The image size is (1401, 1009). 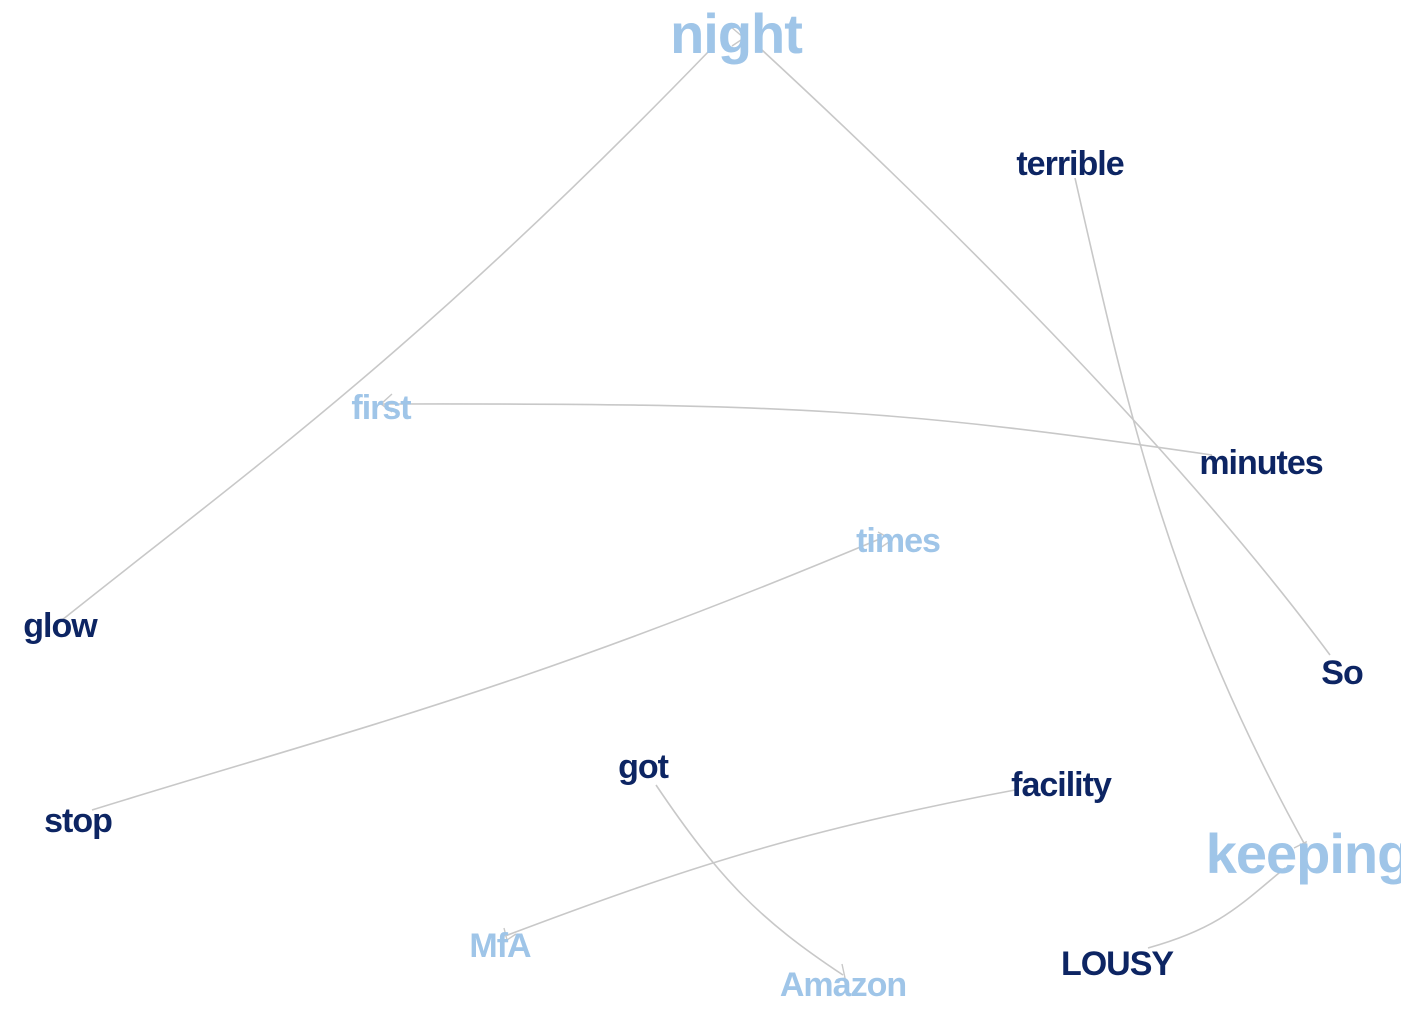 What do you see at coordinates (1061, 785) in the screenshot?
I see `word-facility: facility` at bounding box center [1061, 785].